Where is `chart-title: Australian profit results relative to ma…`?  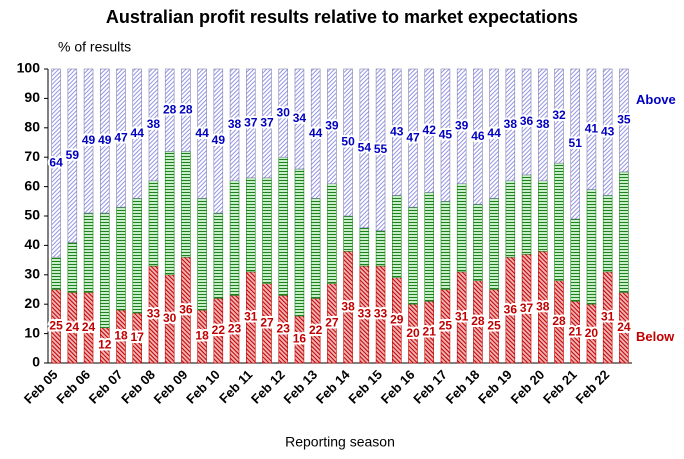 chart-title: Australian profit results relative to ma… is located at coordinates (342, 17).